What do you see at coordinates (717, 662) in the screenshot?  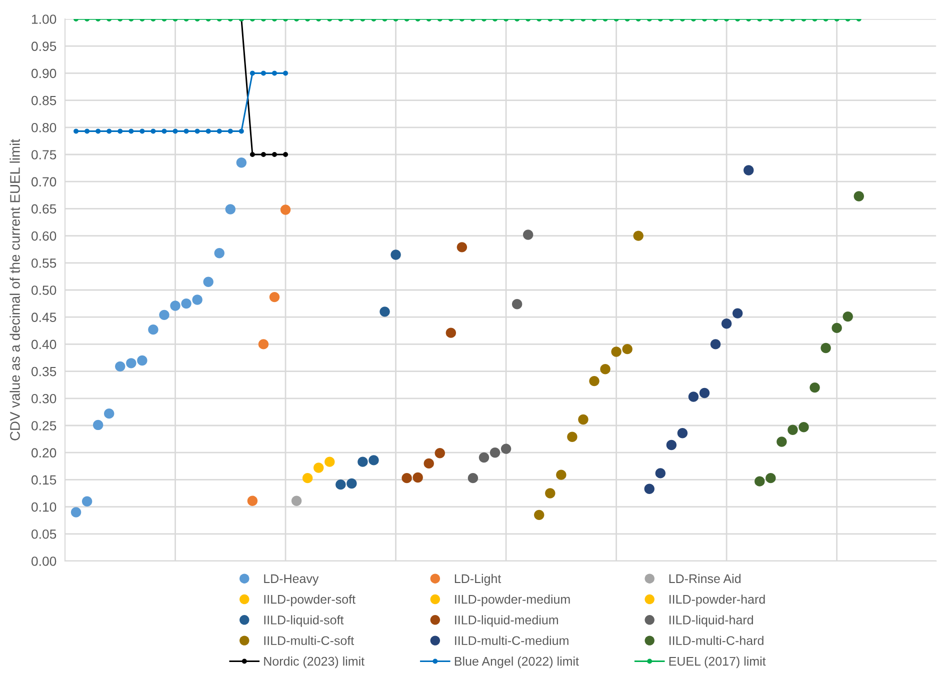 I see `legend-label: EUEL (2017) limit` at bounding box center [717, 662].